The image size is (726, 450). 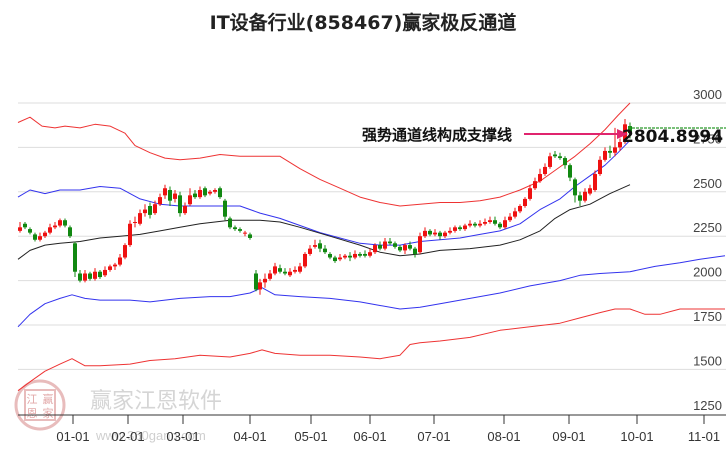 What do you see at coordinates (707, 272) in the screenshot?
I see `y-tick-label: 2000` at bounding box center [707, 272].